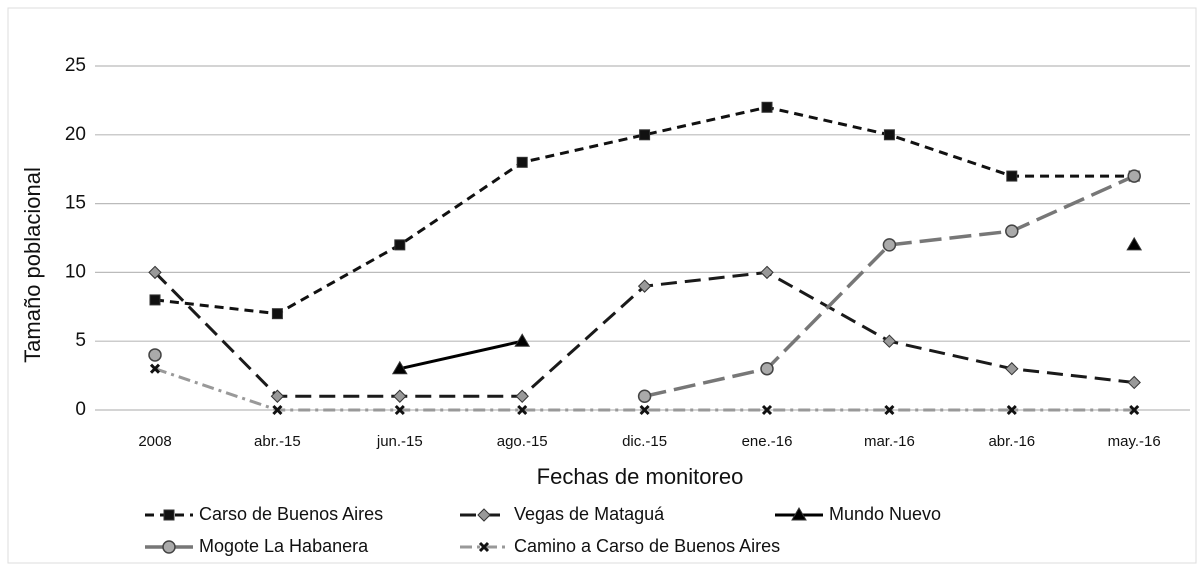 This screenshot has width=1201, height=572. What do you see at coordinates (399, 441) in the screenshot?
I see `x-tick-label: jun.-15` at bounding box center [399, 441].